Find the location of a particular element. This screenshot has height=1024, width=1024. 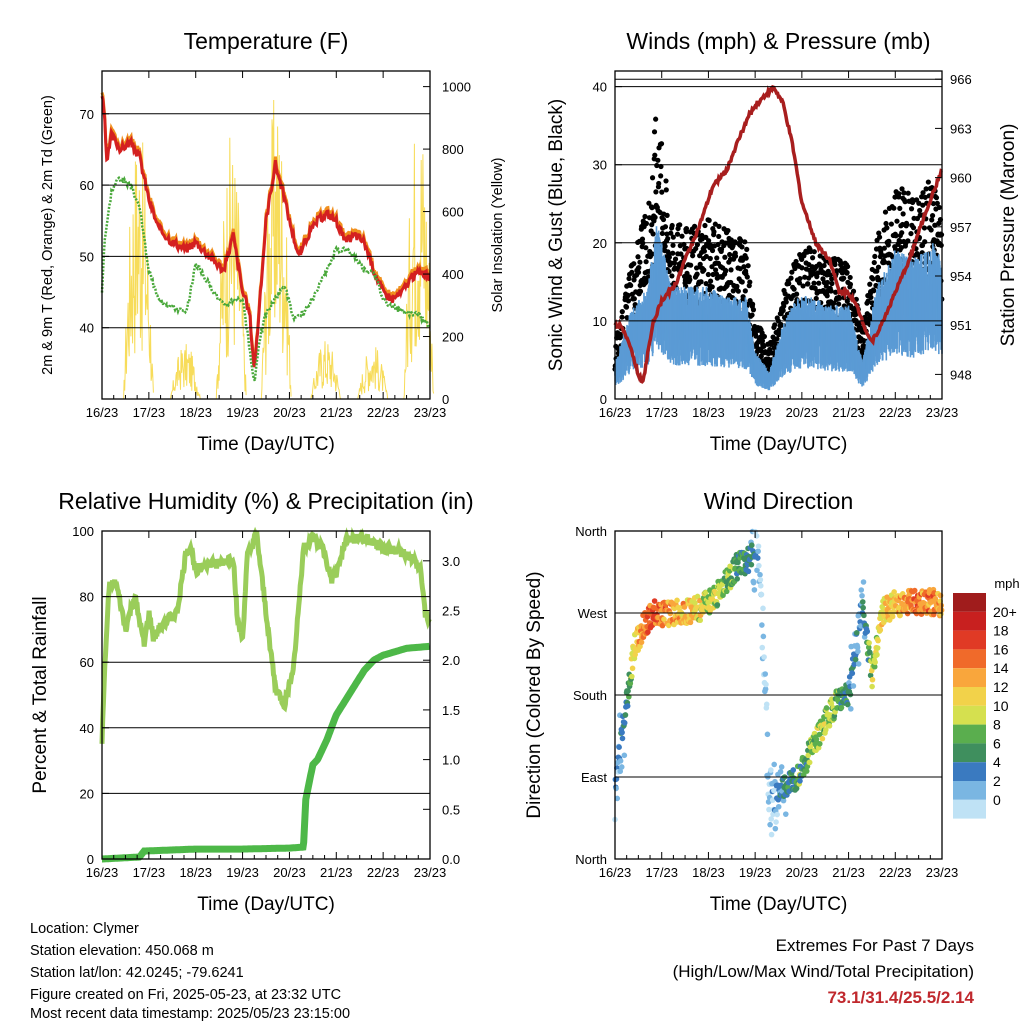

x-tick-label: 22/23 is located at coordinates (383, 412).